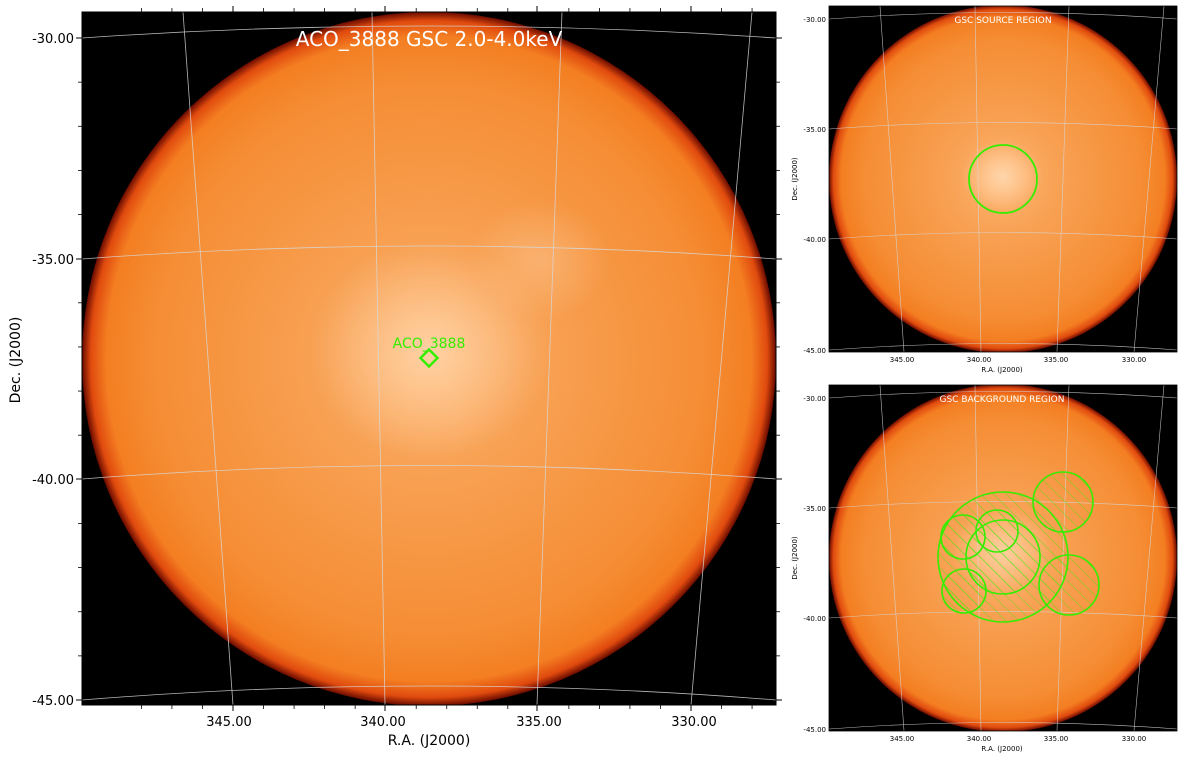 The image size is (1182, 758). What do you see at coordinates (963, 537) in the screenshot?
I see `background-region-left` at bounding box center [963, 537].